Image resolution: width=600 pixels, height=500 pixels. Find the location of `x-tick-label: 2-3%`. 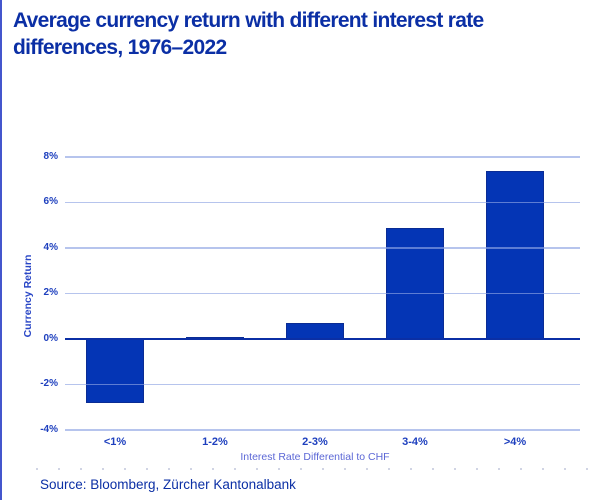

x-tick-label: 2-3% is located at coordinates (315, 442).